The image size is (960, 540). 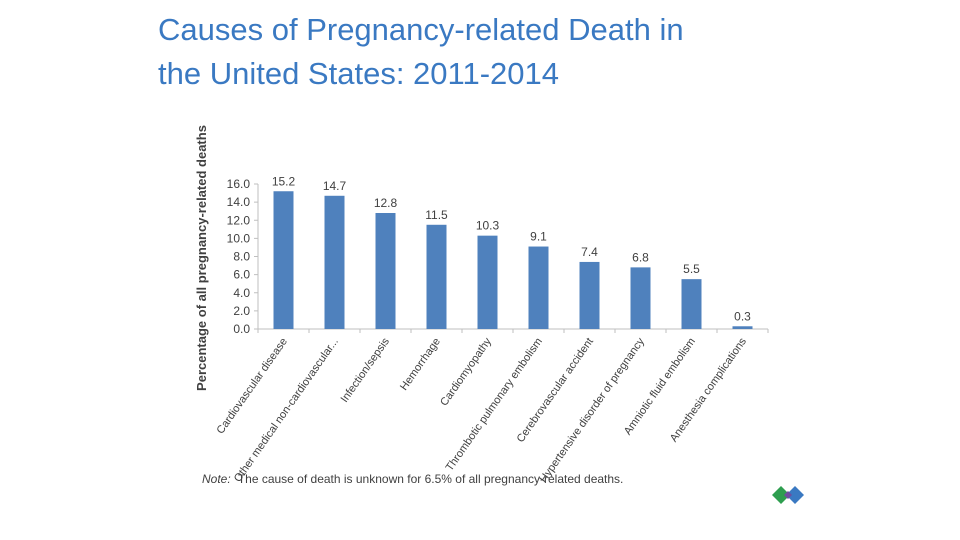 What do you see at coordinates (241, 329) in the screenshot?
I see `y-tick-label: 0.0` at bounding box center [241, 329].